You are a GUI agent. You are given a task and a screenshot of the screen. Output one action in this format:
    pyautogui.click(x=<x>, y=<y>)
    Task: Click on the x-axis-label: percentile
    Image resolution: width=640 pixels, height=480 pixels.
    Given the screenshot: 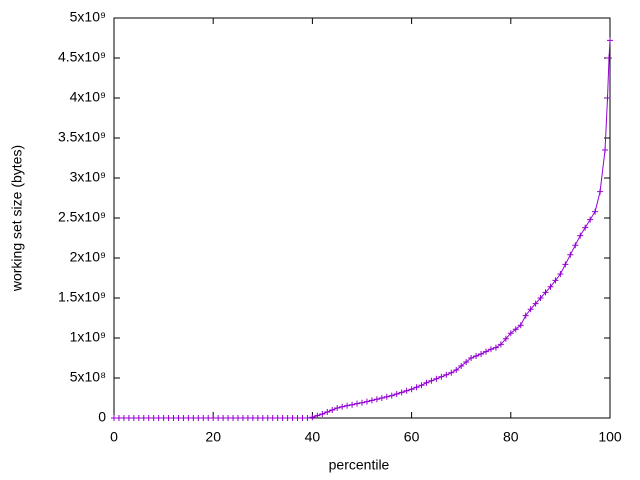 What is the action you would take?
    pyautogui.click(x=359, y=465)
    